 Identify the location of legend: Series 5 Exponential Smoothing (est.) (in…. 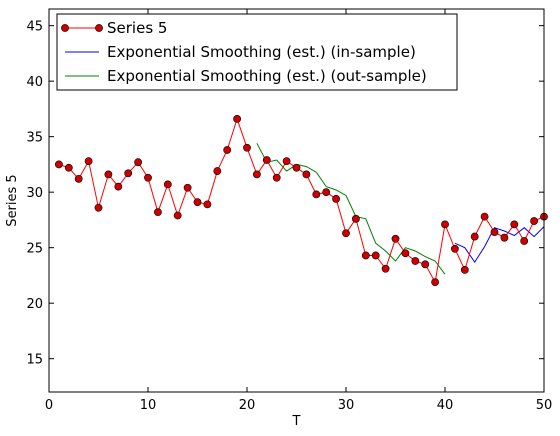
(257, 52).